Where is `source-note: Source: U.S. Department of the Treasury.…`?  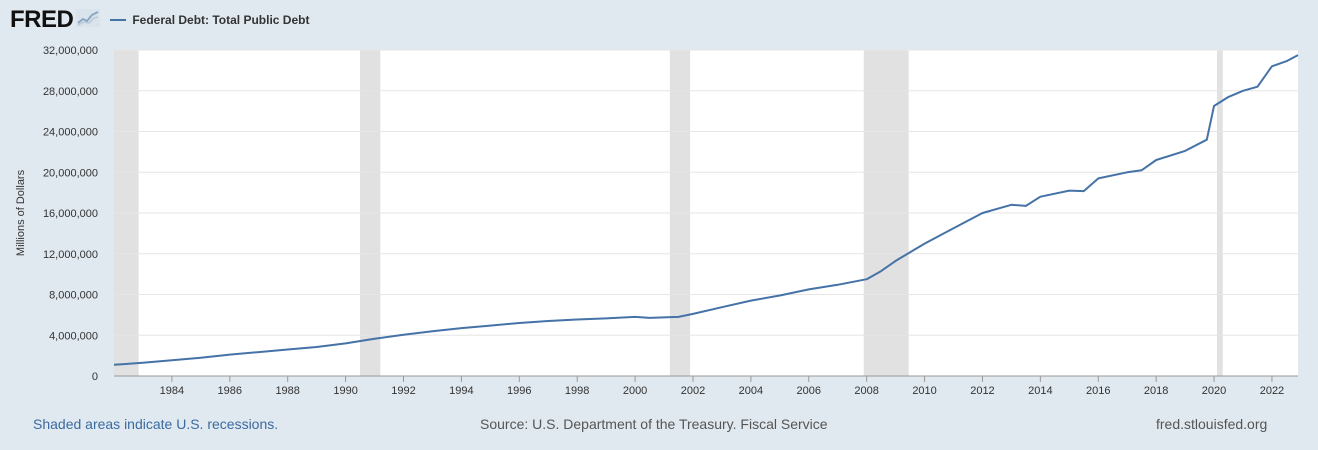 source-note: Source: U.S. Department of the Treasury.… is located at coordinates (654, 424).